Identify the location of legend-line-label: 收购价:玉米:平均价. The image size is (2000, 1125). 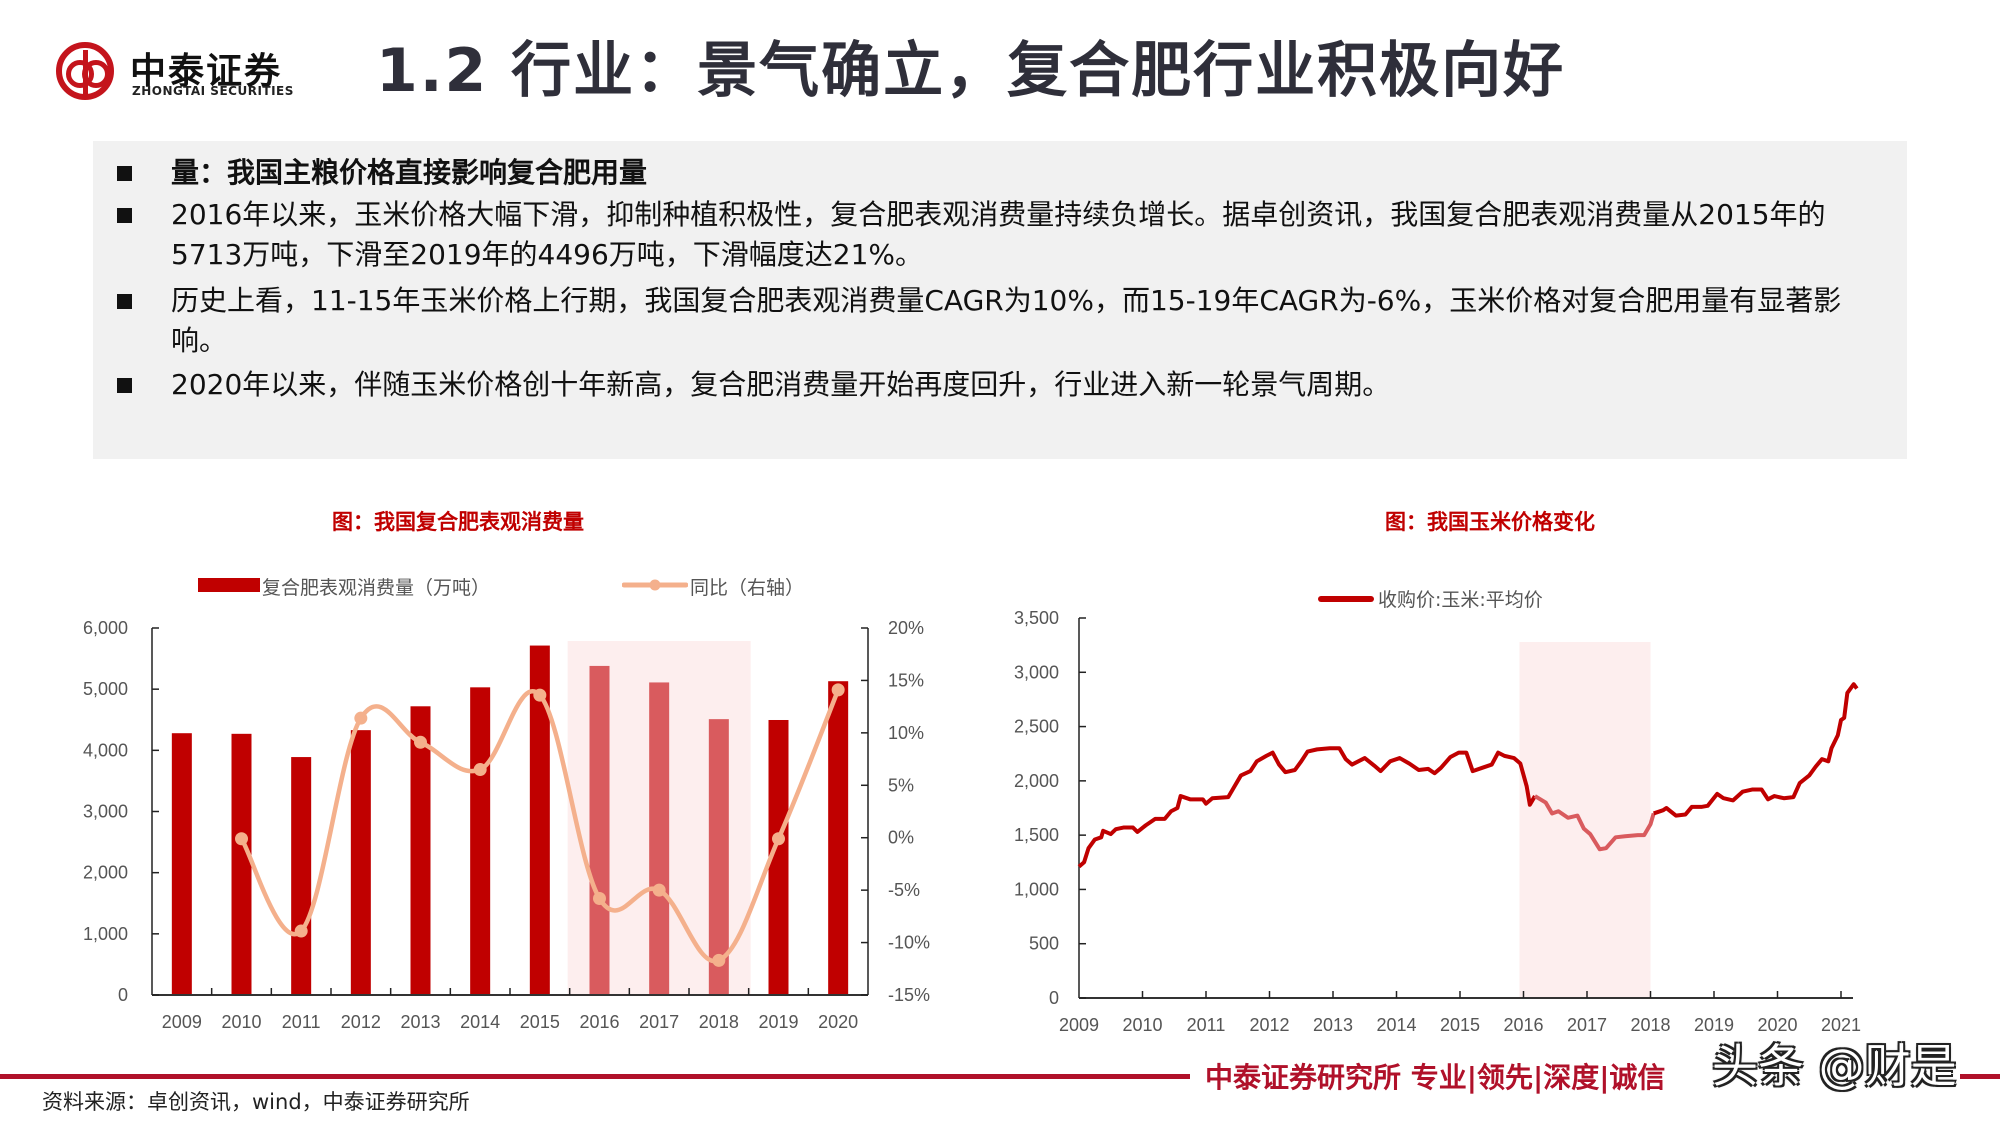
(1460, 600).